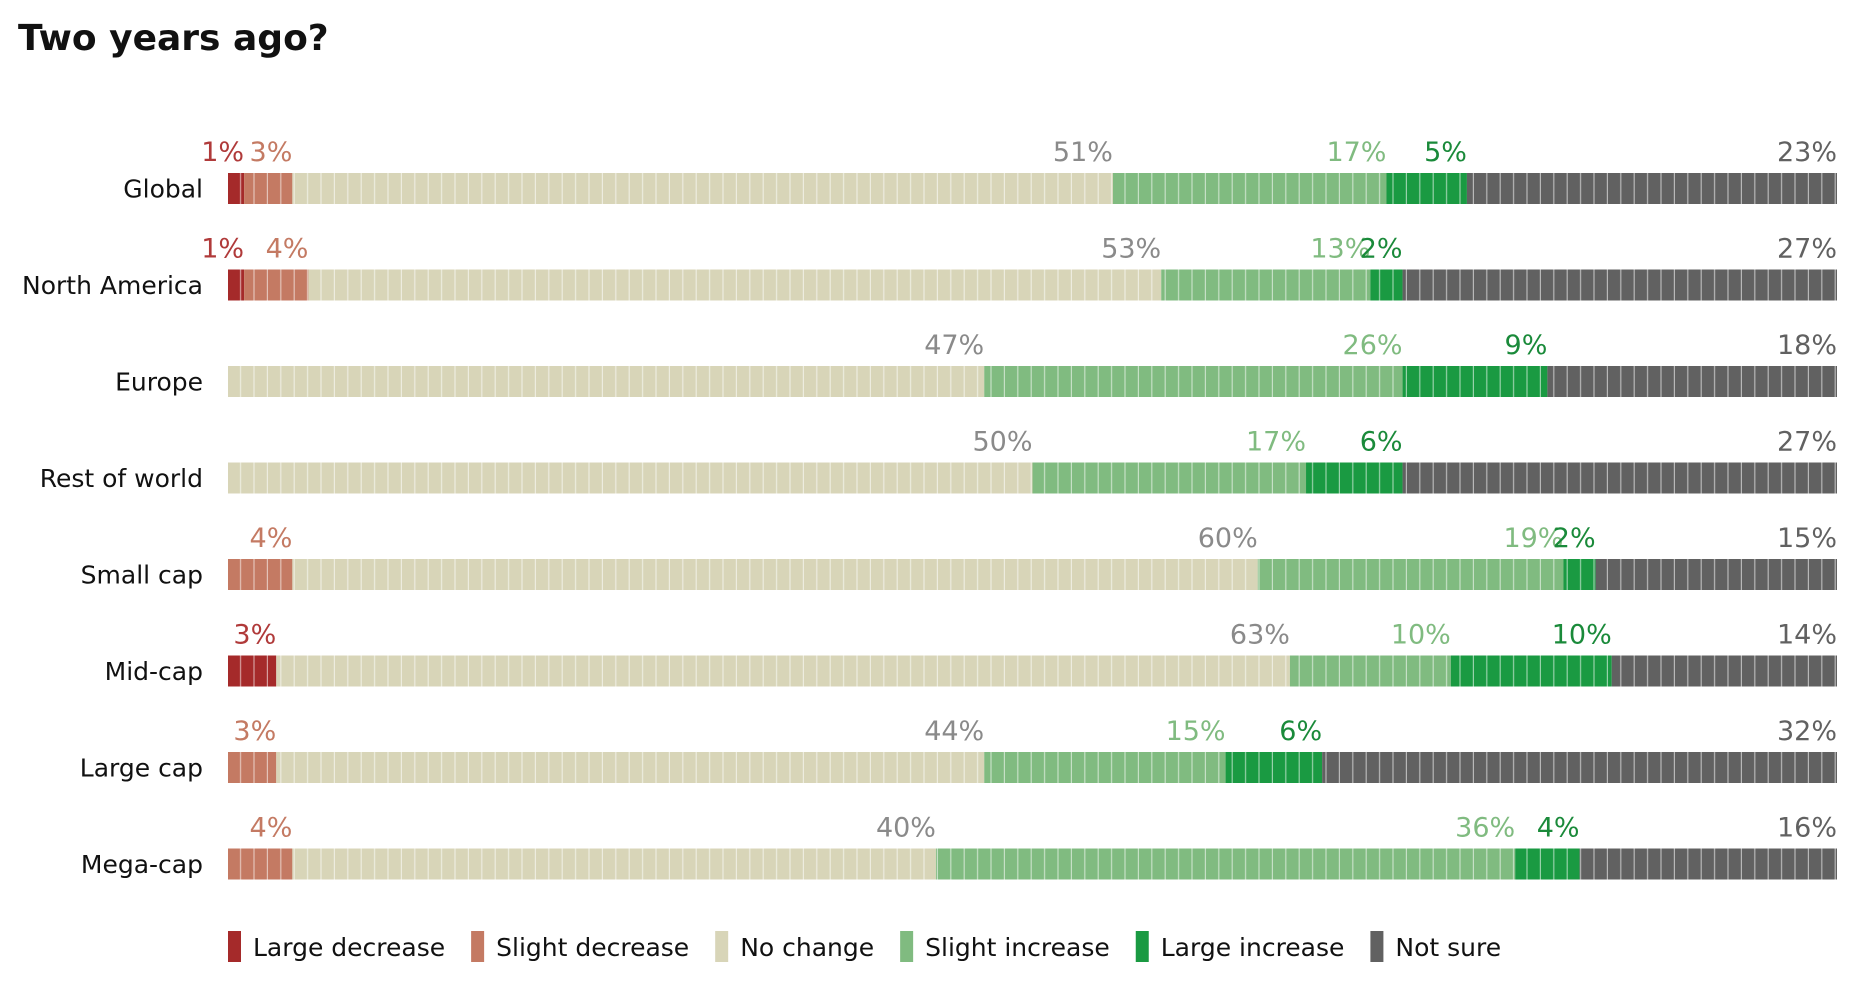 The width and height of the screenshot is (1857, 982). What do you see at coordinates (1017, 947) in the screenshot?
I see `legend-label-slight-increase: Slight increase` at bounding box center [1017, 947].